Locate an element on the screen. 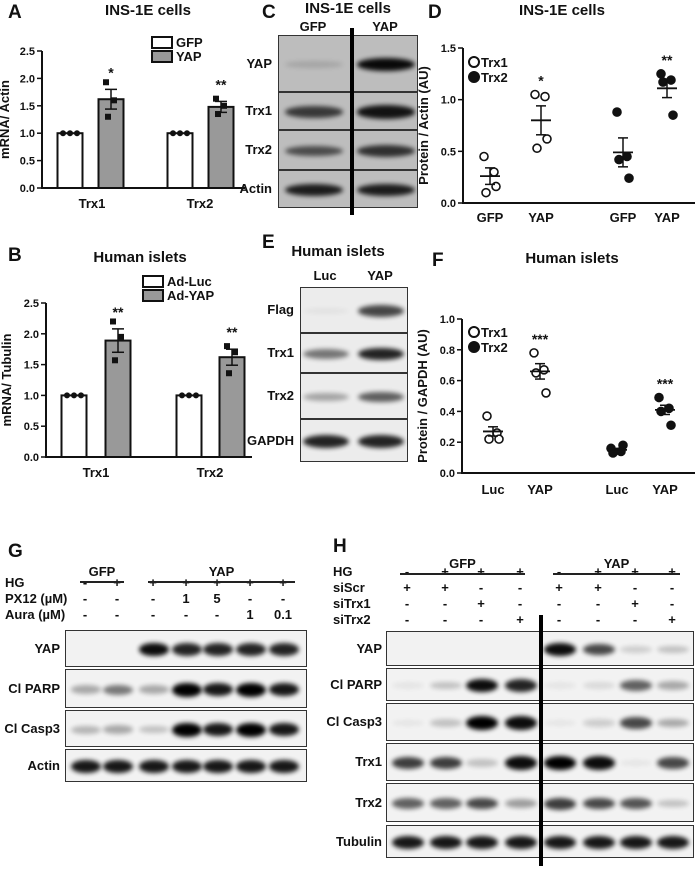  blot-c-row-label: Trx1 is located at coordinates (258, 110).